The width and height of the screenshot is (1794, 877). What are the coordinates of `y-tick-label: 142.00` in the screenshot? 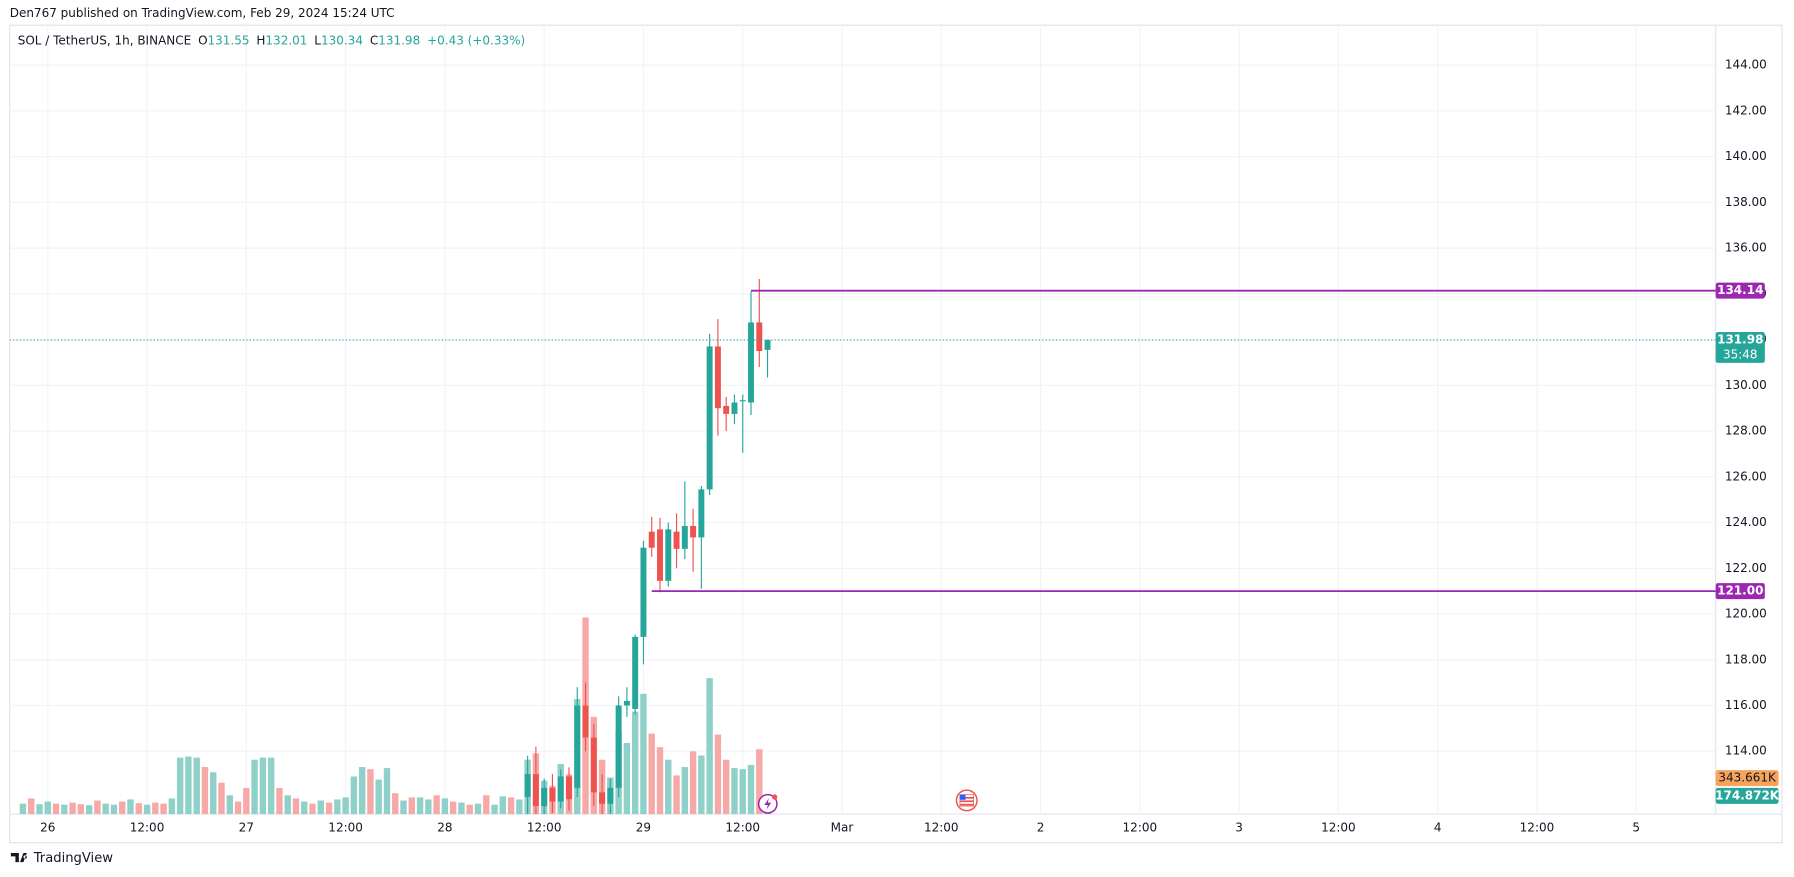 It's located at (1746, 110).